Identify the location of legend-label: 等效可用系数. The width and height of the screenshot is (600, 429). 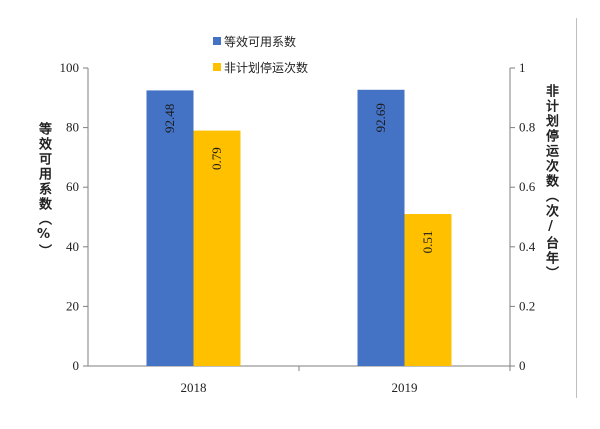
(260, 41).